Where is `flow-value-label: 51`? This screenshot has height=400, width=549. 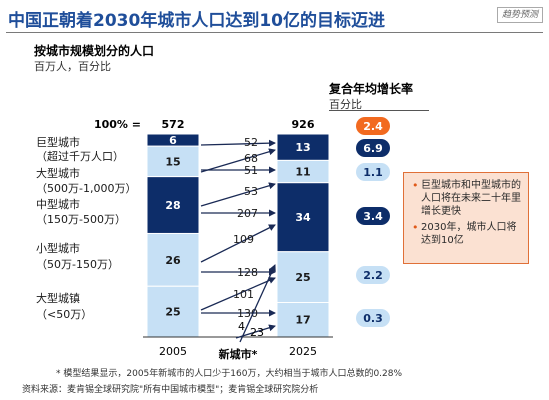 flow-value-label: 51 is located at coordinates (251, 170).